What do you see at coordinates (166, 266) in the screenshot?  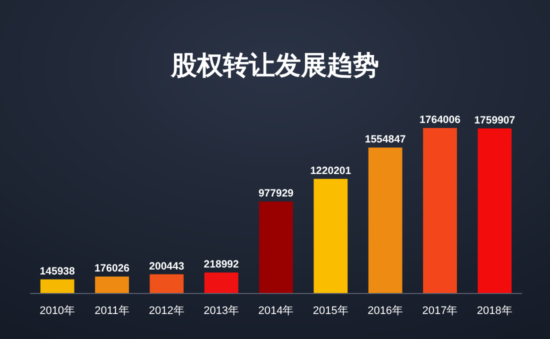 I see `data-label: 200443` at bounding box center [166, 266].